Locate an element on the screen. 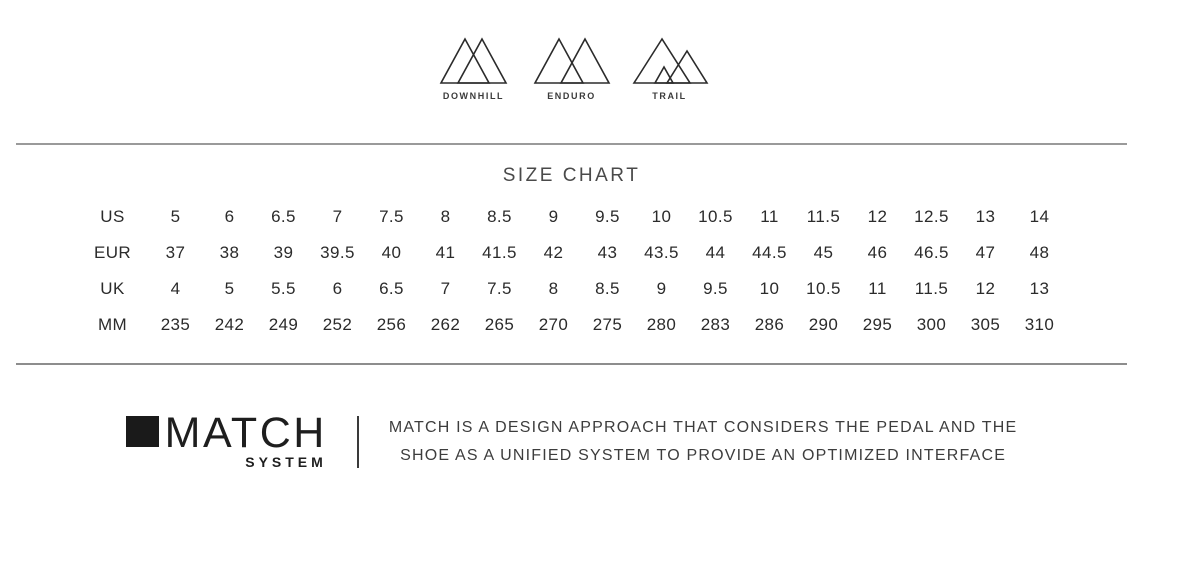 This screenshot has width=1200, height=575. size-value-cell: 5.5 is located at coordinates (283, 288).